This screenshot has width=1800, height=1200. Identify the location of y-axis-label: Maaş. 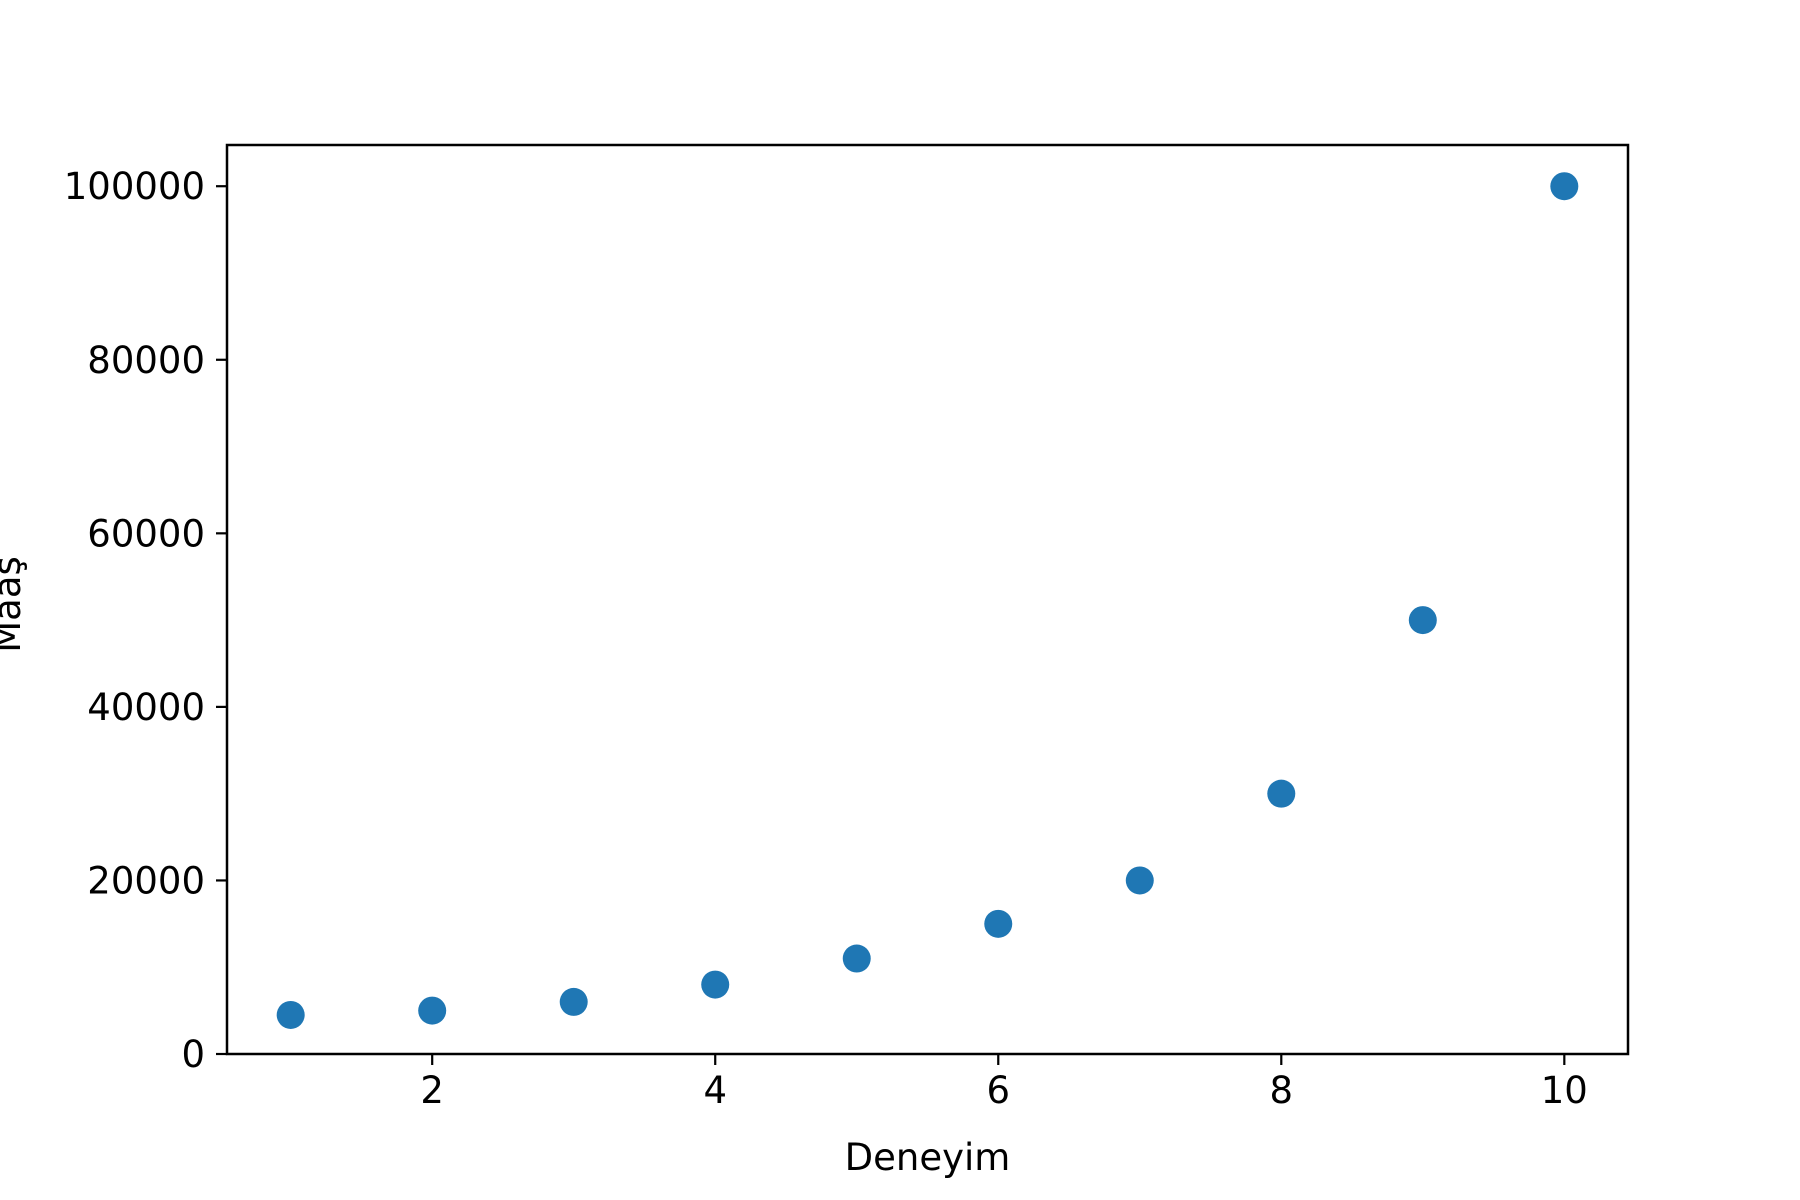
(14, 604).